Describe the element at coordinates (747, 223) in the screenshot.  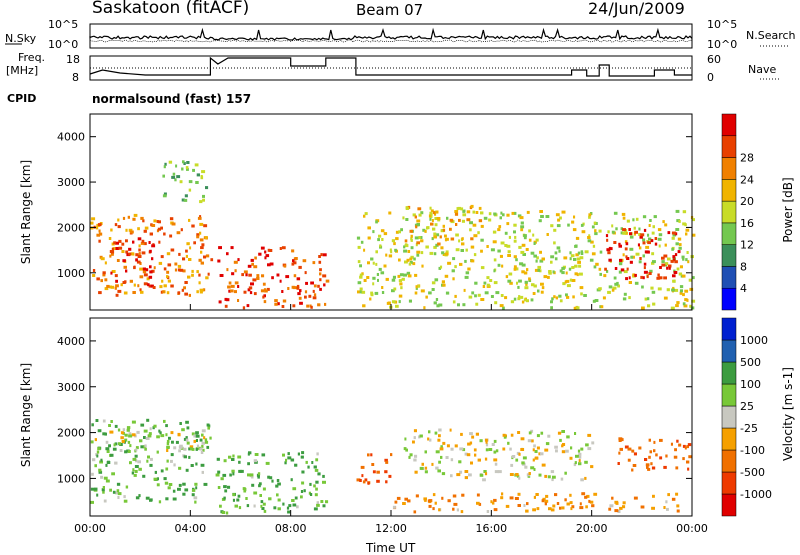
I see `power-colorbar-tick: 16` at that location.